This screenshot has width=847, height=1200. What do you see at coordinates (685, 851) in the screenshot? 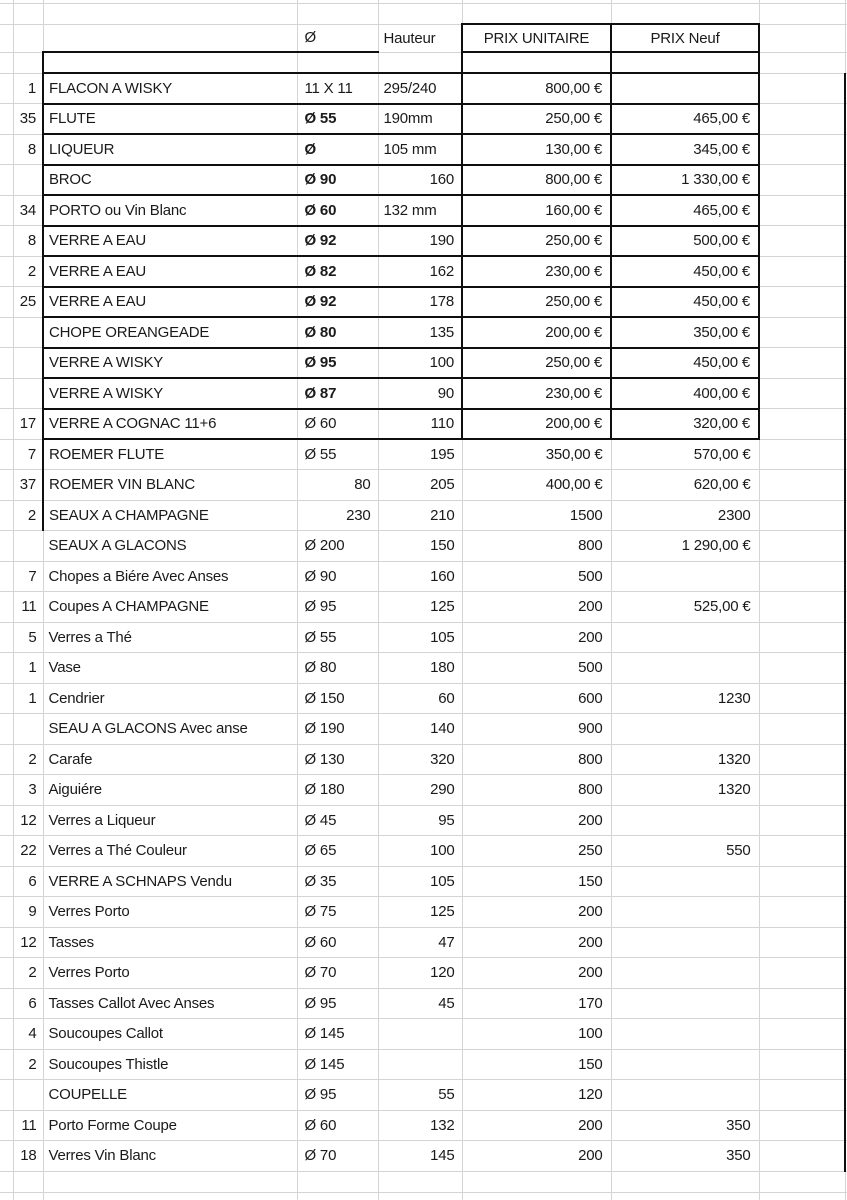
I see `cell-prix-neuf: 550` at bounding box center [685, 851].